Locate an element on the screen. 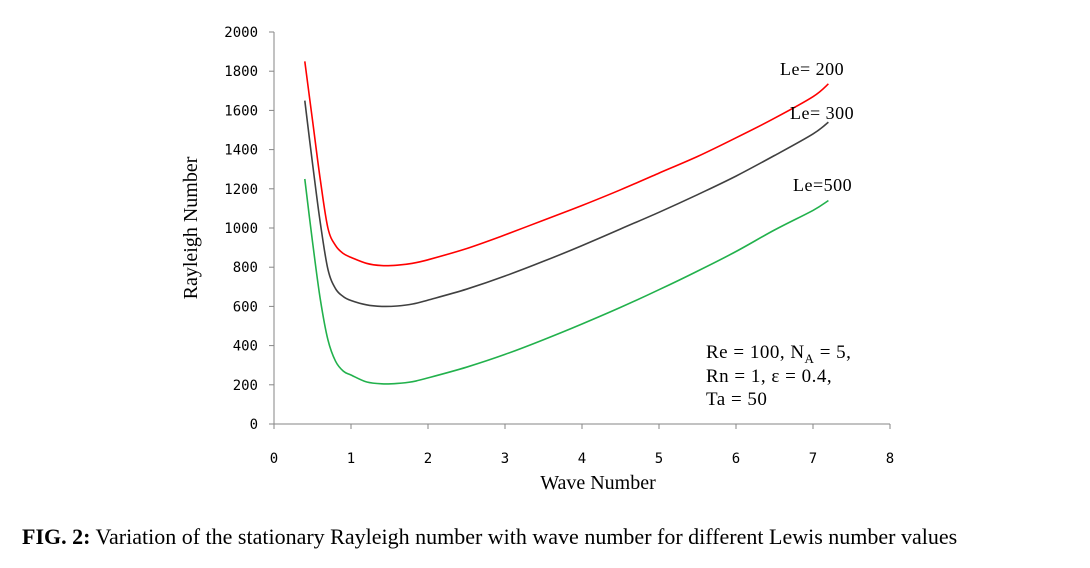 Image resolution: width=1090 pixels, height=568 pixels. parameter-line-2: Rn = 1, ε = 0.4, is located at coordinates (769, 376).